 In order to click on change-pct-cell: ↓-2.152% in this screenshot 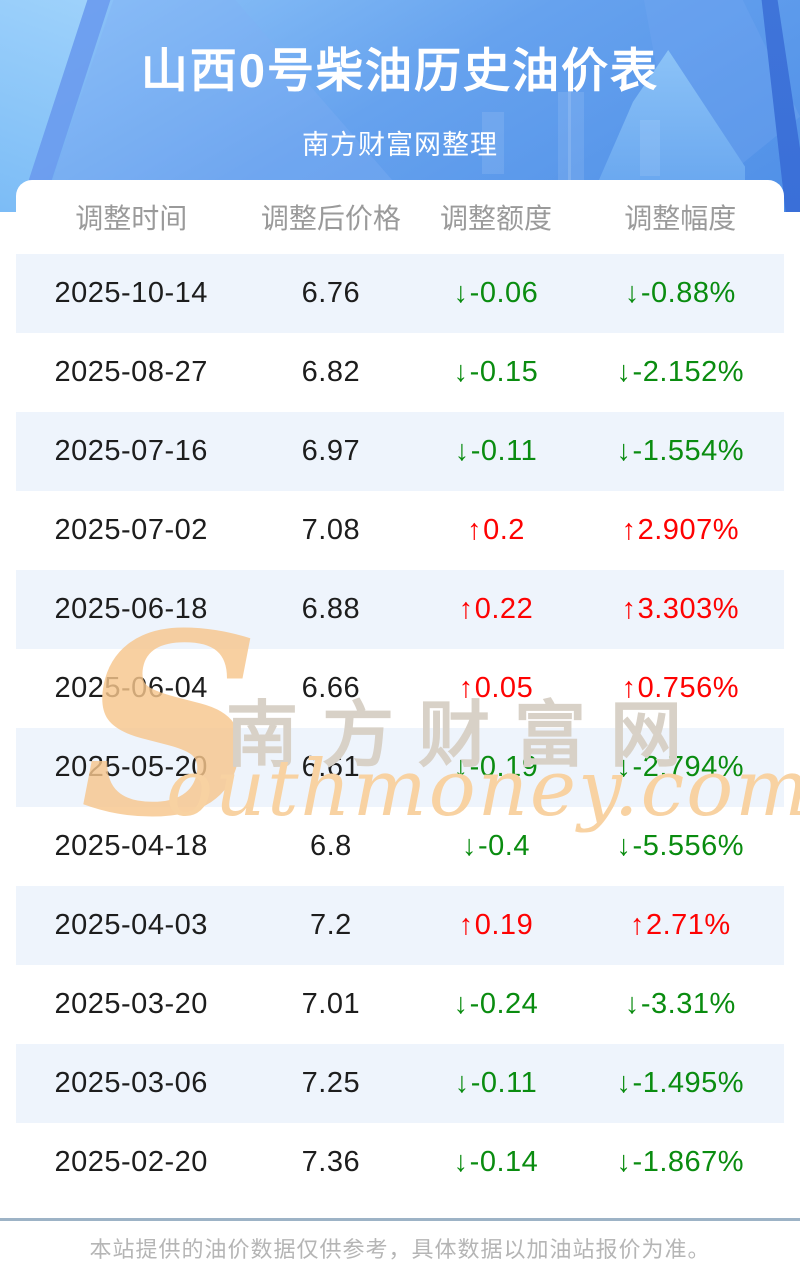, I will do `click(680, 372)`.